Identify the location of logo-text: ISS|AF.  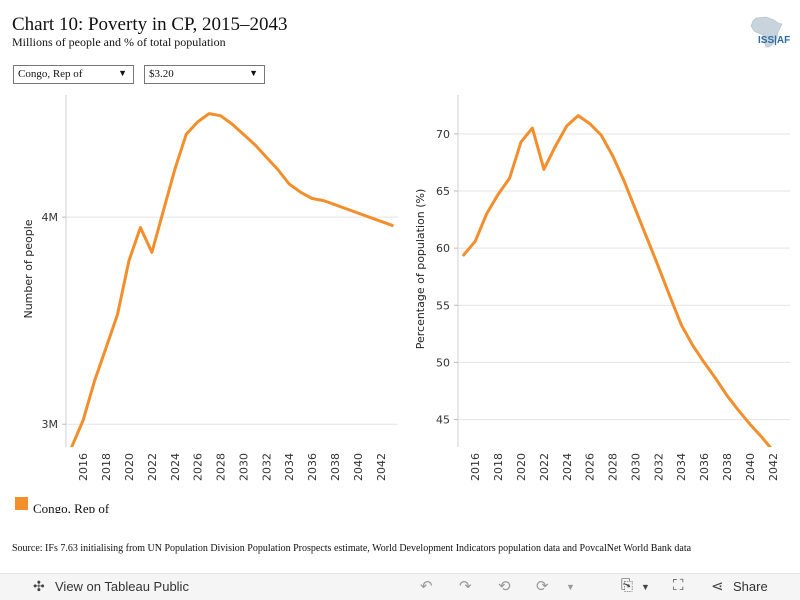
(774, 40).